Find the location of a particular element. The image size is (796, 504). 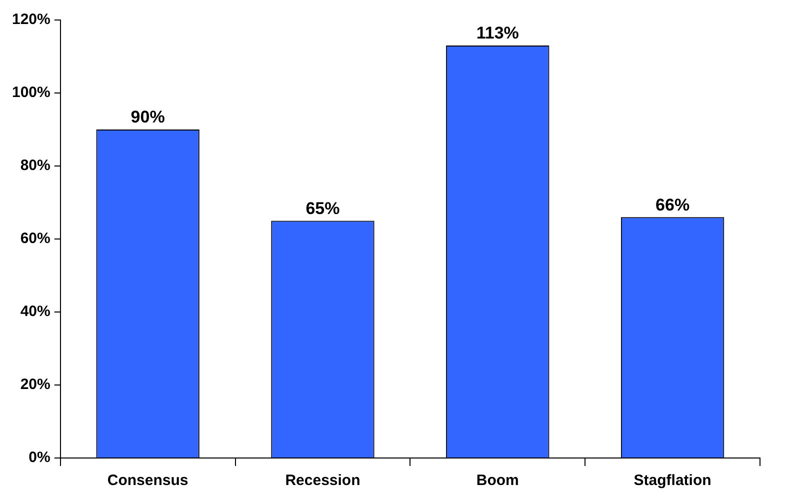

x-tick-label: Recession is located at coordinates (322, 481).